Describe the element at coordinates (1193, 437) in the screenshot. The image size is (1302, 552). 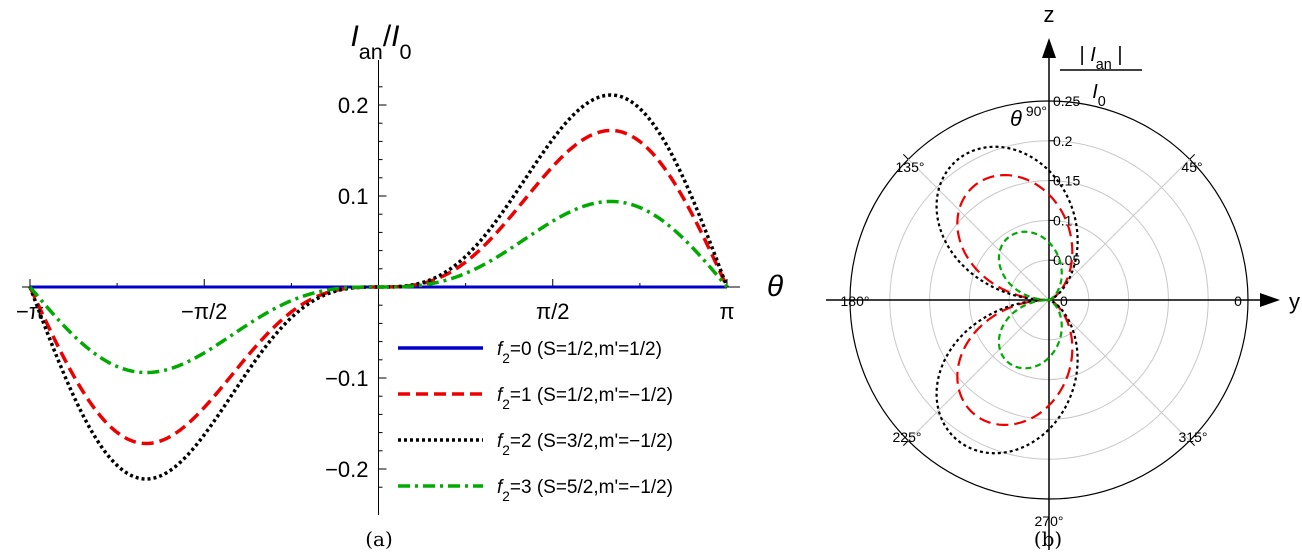
I see `angle-label-315: 315°` at that location.